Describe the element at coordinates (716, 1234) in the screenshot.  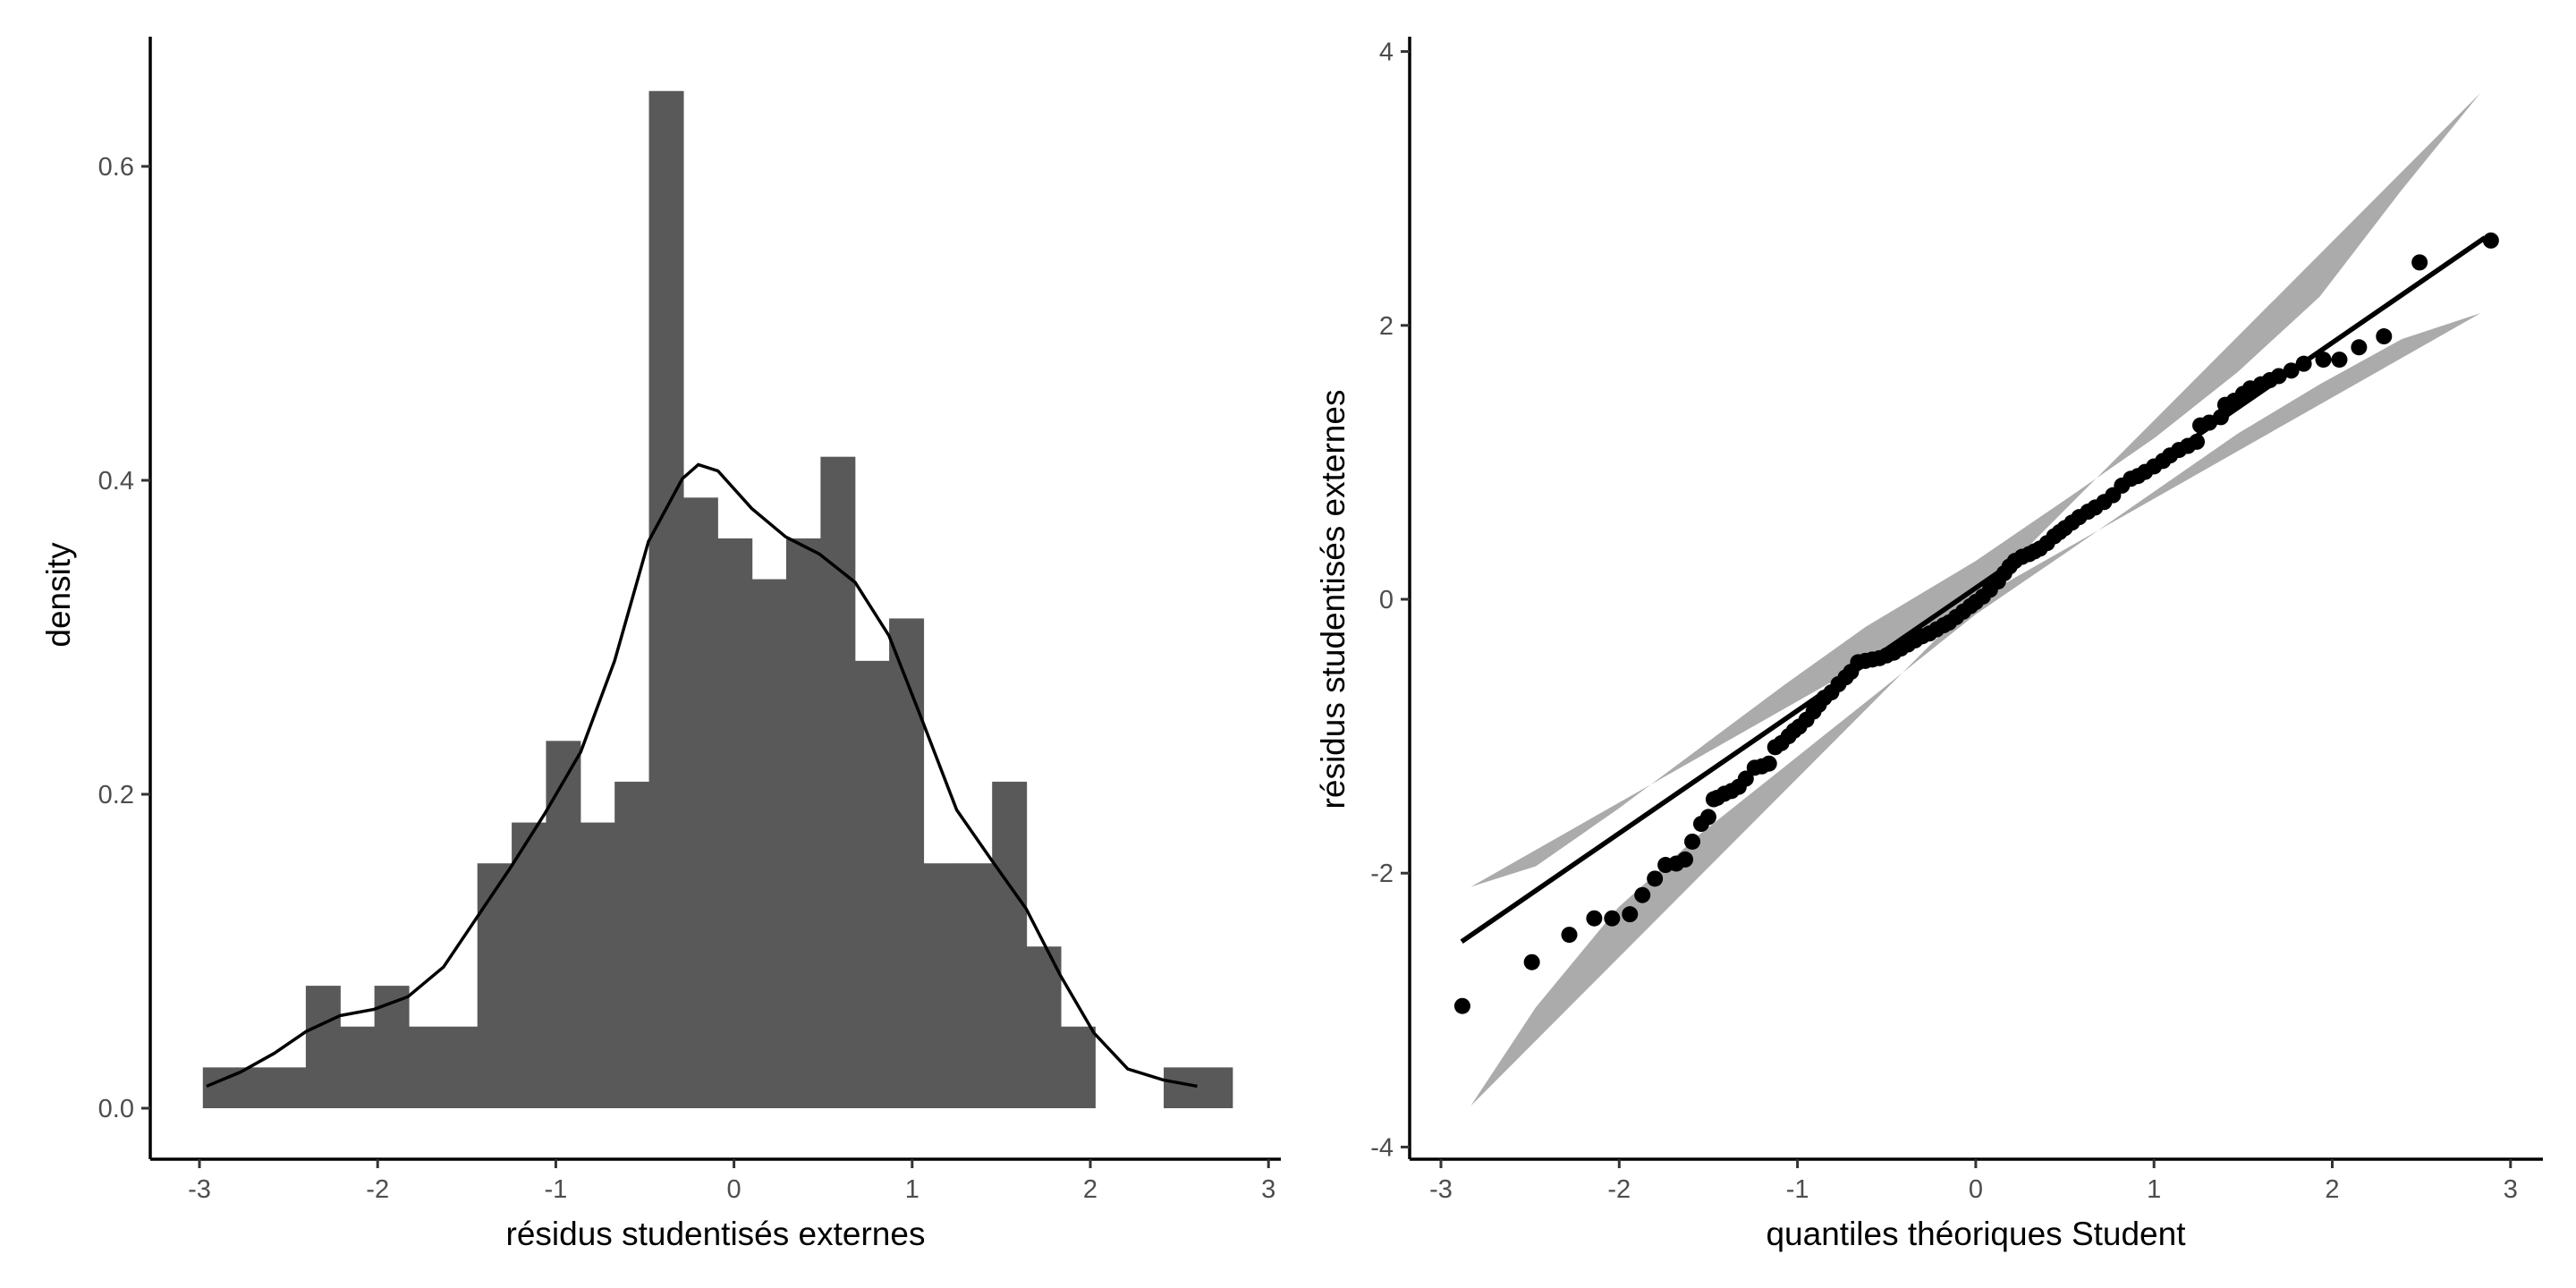
I see `histogram-x-axis-title: résidus studentisés externes` at that location.